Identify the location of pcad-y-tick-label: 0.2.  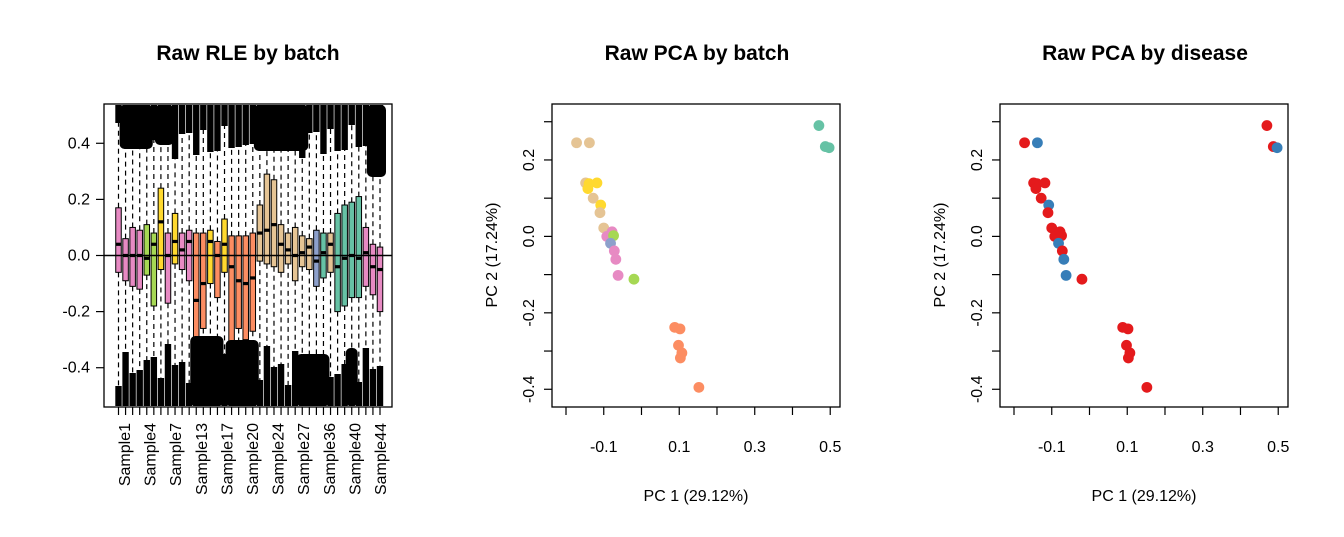
(977, 160).